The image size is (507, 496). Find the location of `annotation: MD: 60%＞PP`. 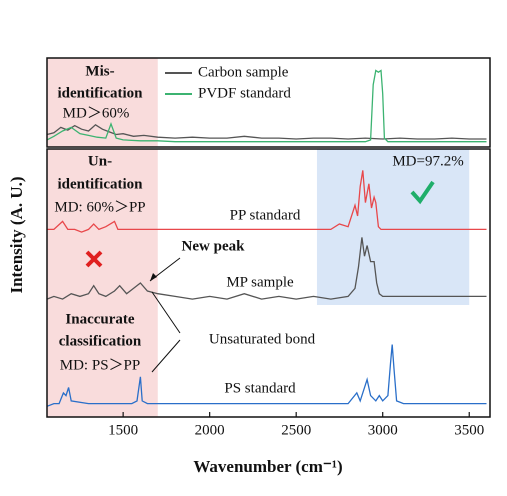

annotation: MD: 60%＞PP is located at coordinates (99, 207).